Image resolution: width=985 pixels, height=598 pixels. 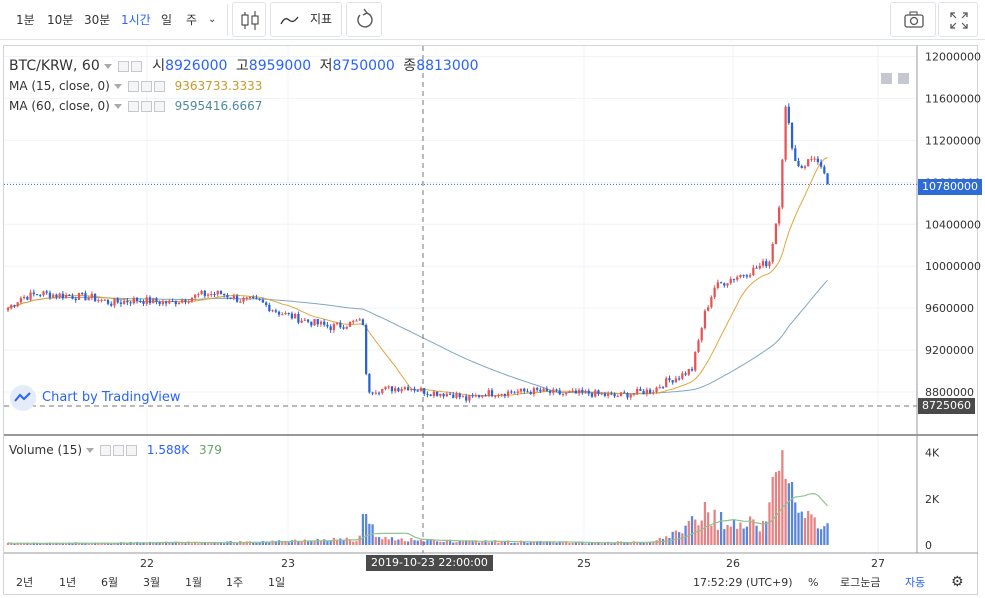 What do you see at coordinates (249, 19) in the screenshot?
I see `chart-type-button` at bounding box center [249, 19].